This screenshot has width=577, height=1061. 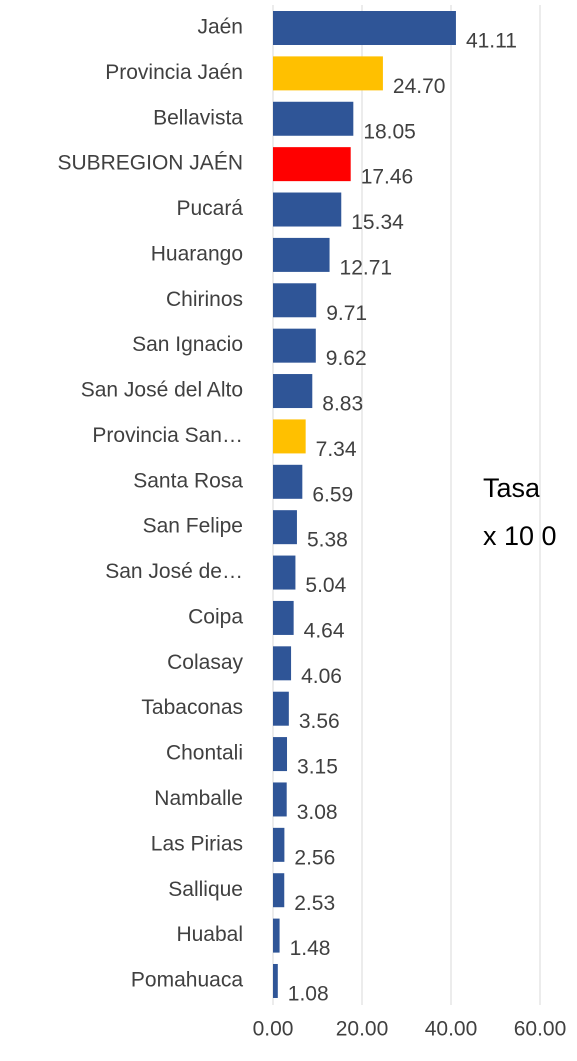 What do you see at coordinates (512, 488) in the screenshot?
I see `annotation: Tasa` at bounding box center [512, 488].